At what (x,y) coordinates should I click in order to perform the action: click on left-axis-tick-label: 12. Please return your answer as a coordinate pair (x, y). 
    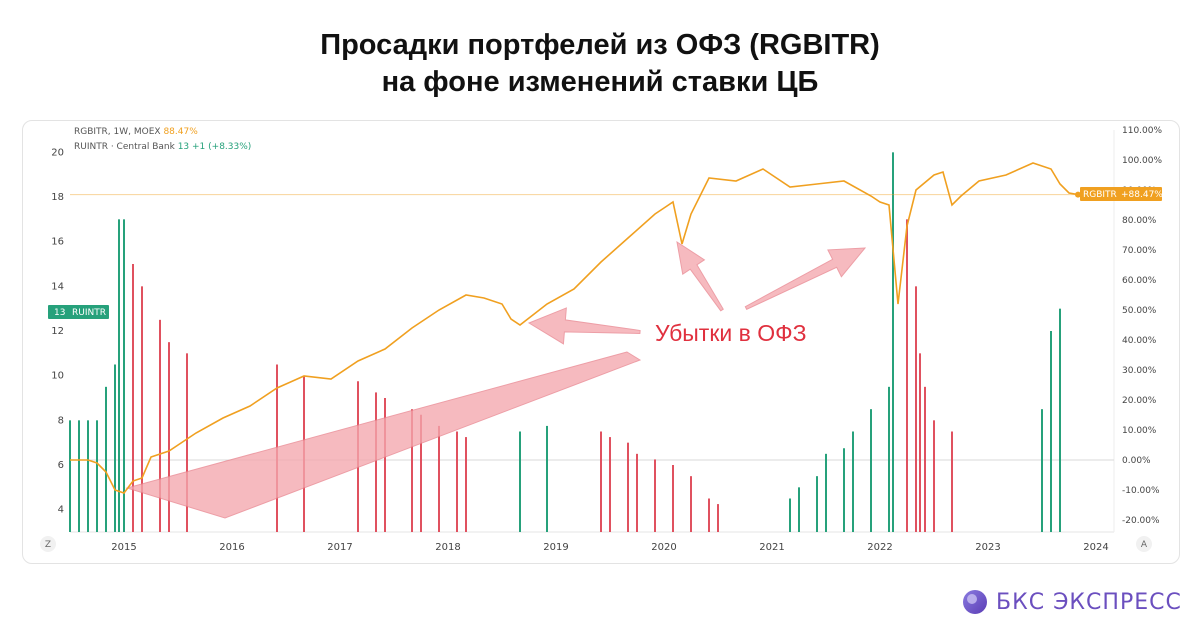
    Looking at the image, I should click on (57, 331).